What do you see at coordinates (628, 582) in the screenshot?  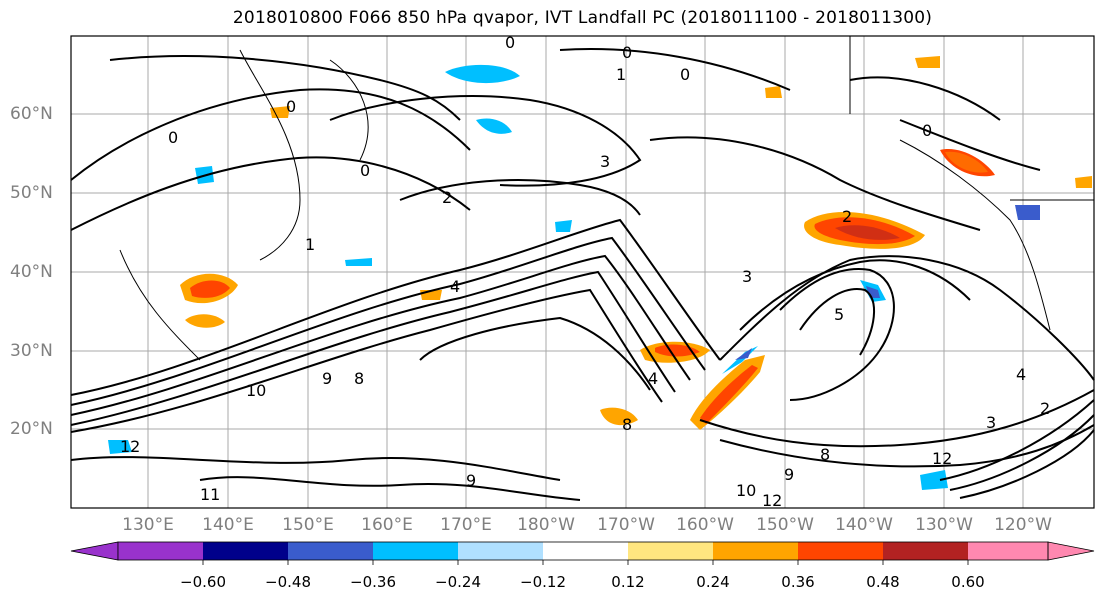 I see `colorbar-tick-label: 0.12` at bounding box center [628, 582].